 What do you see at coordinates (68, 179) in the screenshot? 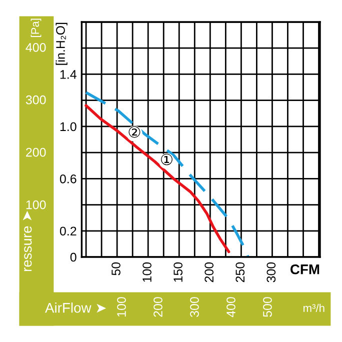
I see `y-tick-label: 0.6` at bounding box center [68, 179].